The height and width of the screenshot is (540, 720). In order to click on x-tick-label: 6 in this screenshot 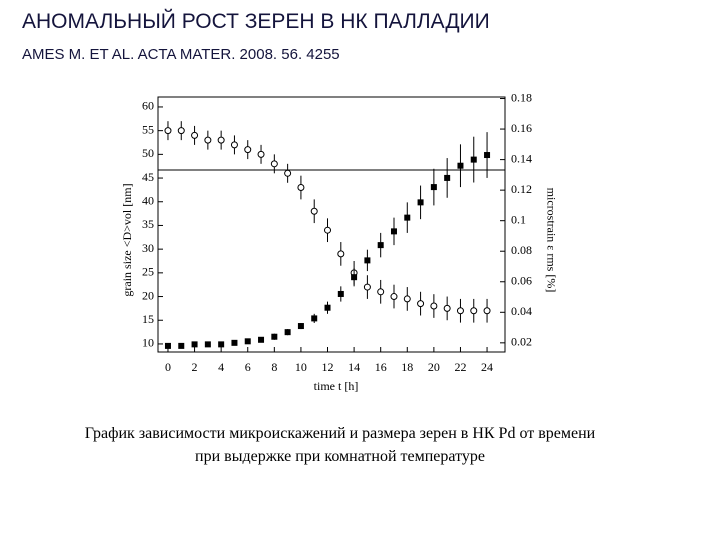, I will do `click(248, 367)`.